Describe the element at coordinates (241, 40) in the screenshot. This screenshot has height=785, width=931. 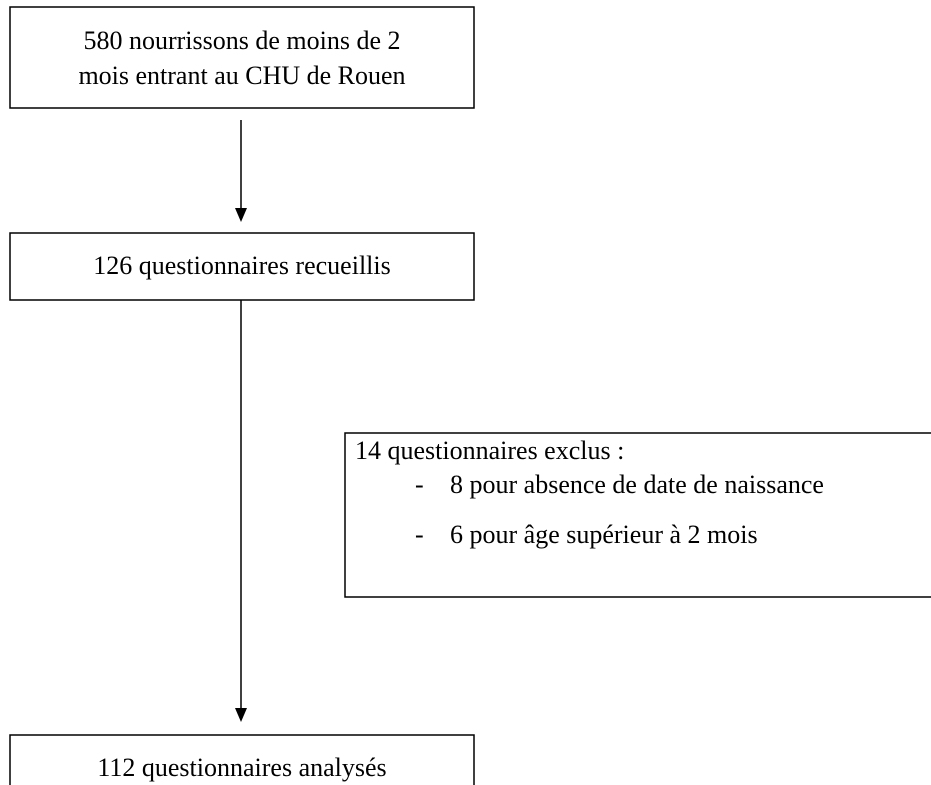
I see `node-label: 580 nourrissons de moins de 2` at that location.